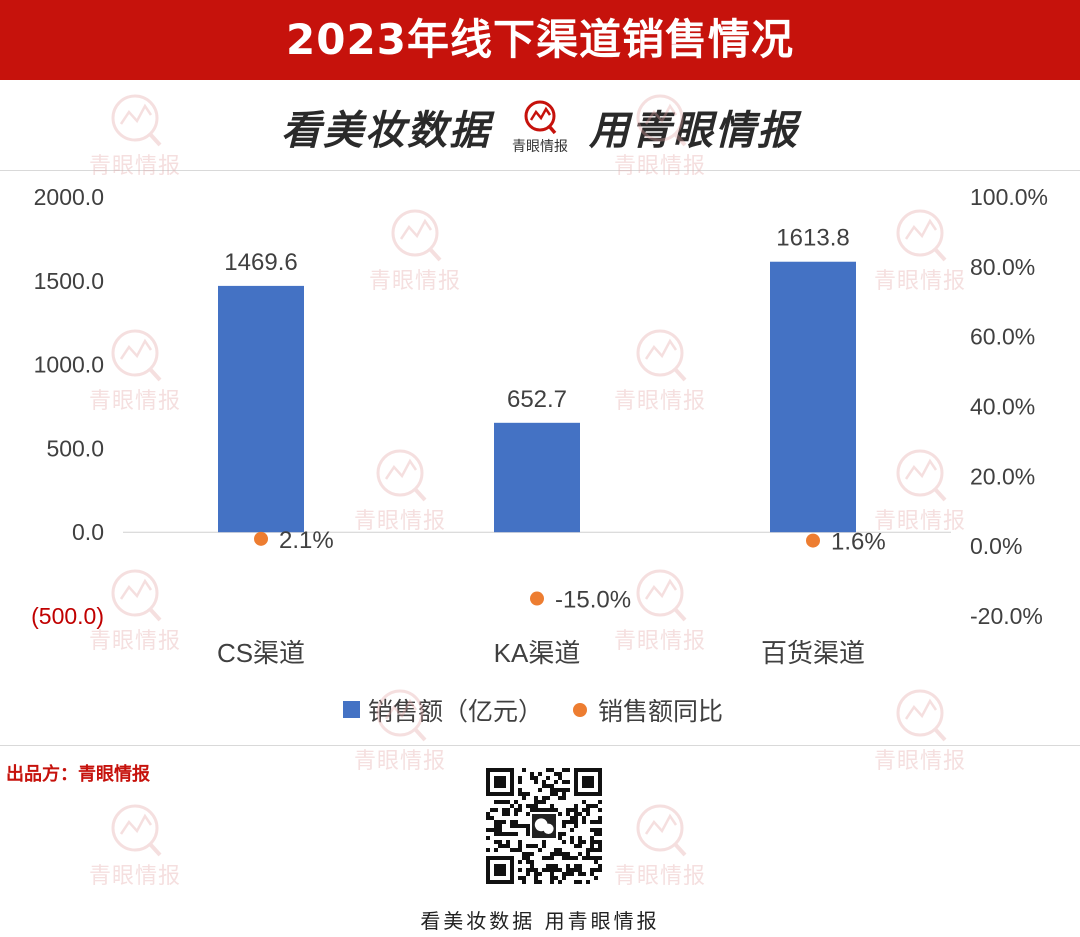 The height and width of the screenshot is (937, 1080). What do you see at coordinates (580, 710) in the screenshot?
I see `legend-dot-swatch` at bounding box center [580, 710].